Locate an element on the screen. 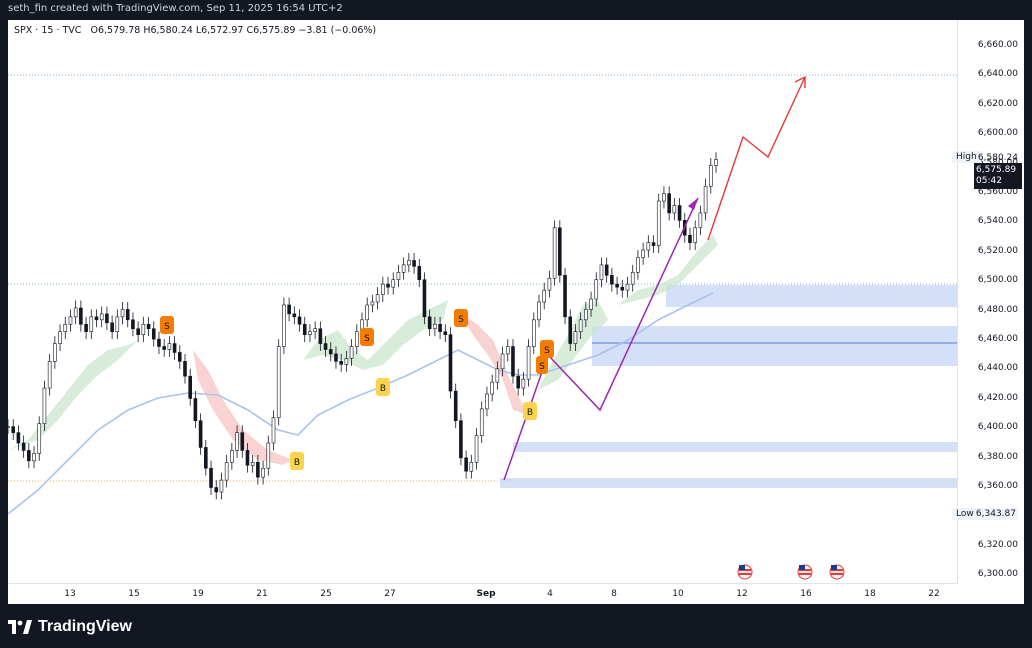 The height and width of the screenshot is (648, 1032). price-tick-label: 6,460.00 is located at coordinates (997, 339).